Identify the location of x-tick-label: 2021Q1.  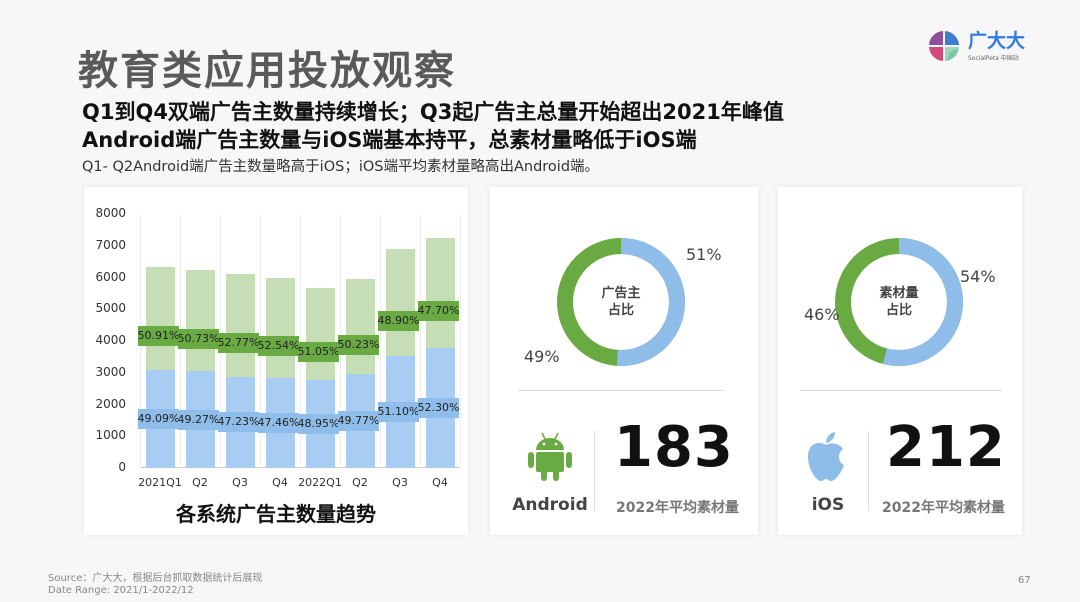
(160, 482).